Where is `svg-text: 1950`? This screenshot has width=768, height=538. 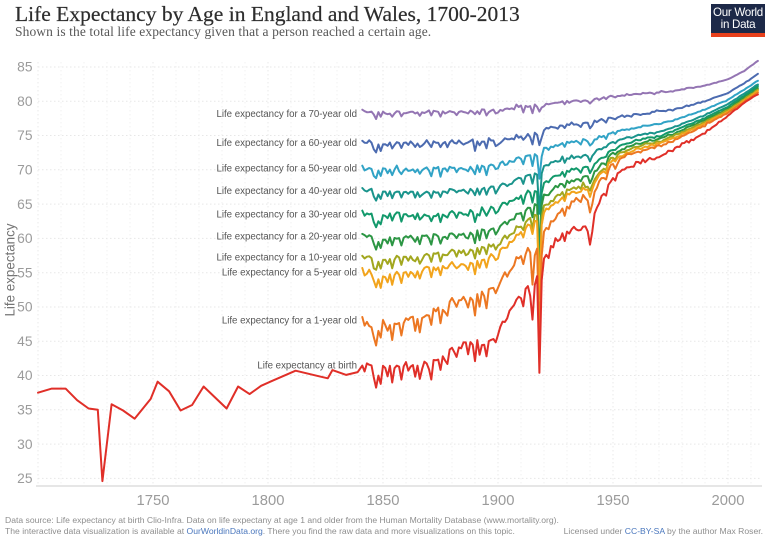 svg-text: 1950 is located at coordinates (613, 501).